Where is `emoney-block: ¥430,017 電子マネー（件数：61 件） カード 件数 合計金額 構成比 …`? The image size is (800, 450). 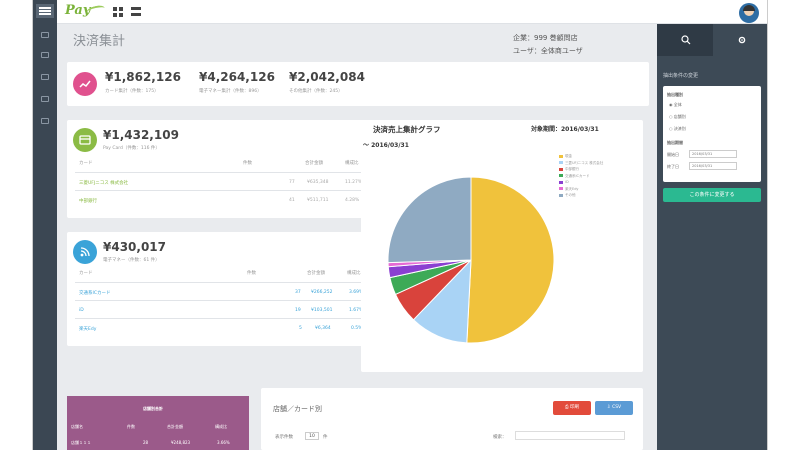 emoney-block: ¥430,017 電子マネー（件数：61 件） カード 件数 合計金額 構成比 … is located at coordinates (224, 289).